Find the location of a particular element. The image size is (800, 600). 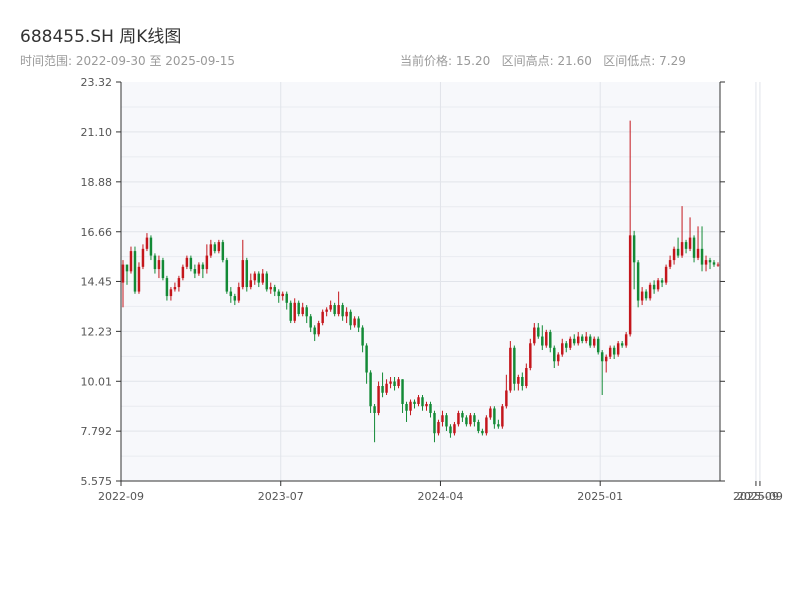

date-range-label: 时间范围: is located at coordinates (46, 61).